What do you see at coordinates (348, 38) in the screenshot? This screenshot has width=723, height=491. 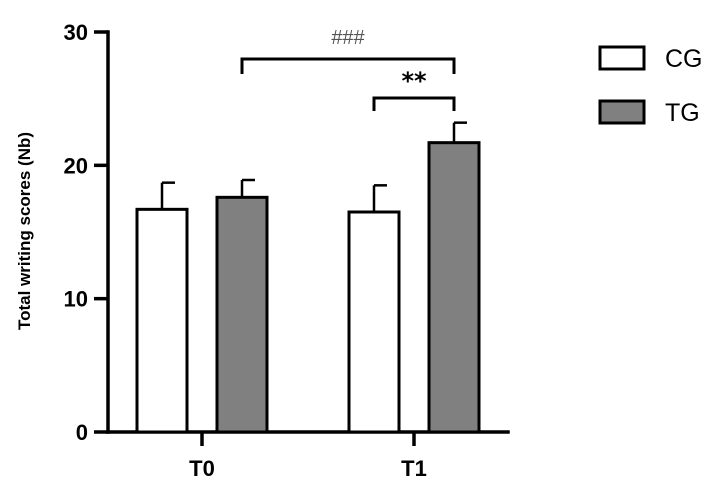 I see `significance-label: ###` at bounding box center [348, 38].